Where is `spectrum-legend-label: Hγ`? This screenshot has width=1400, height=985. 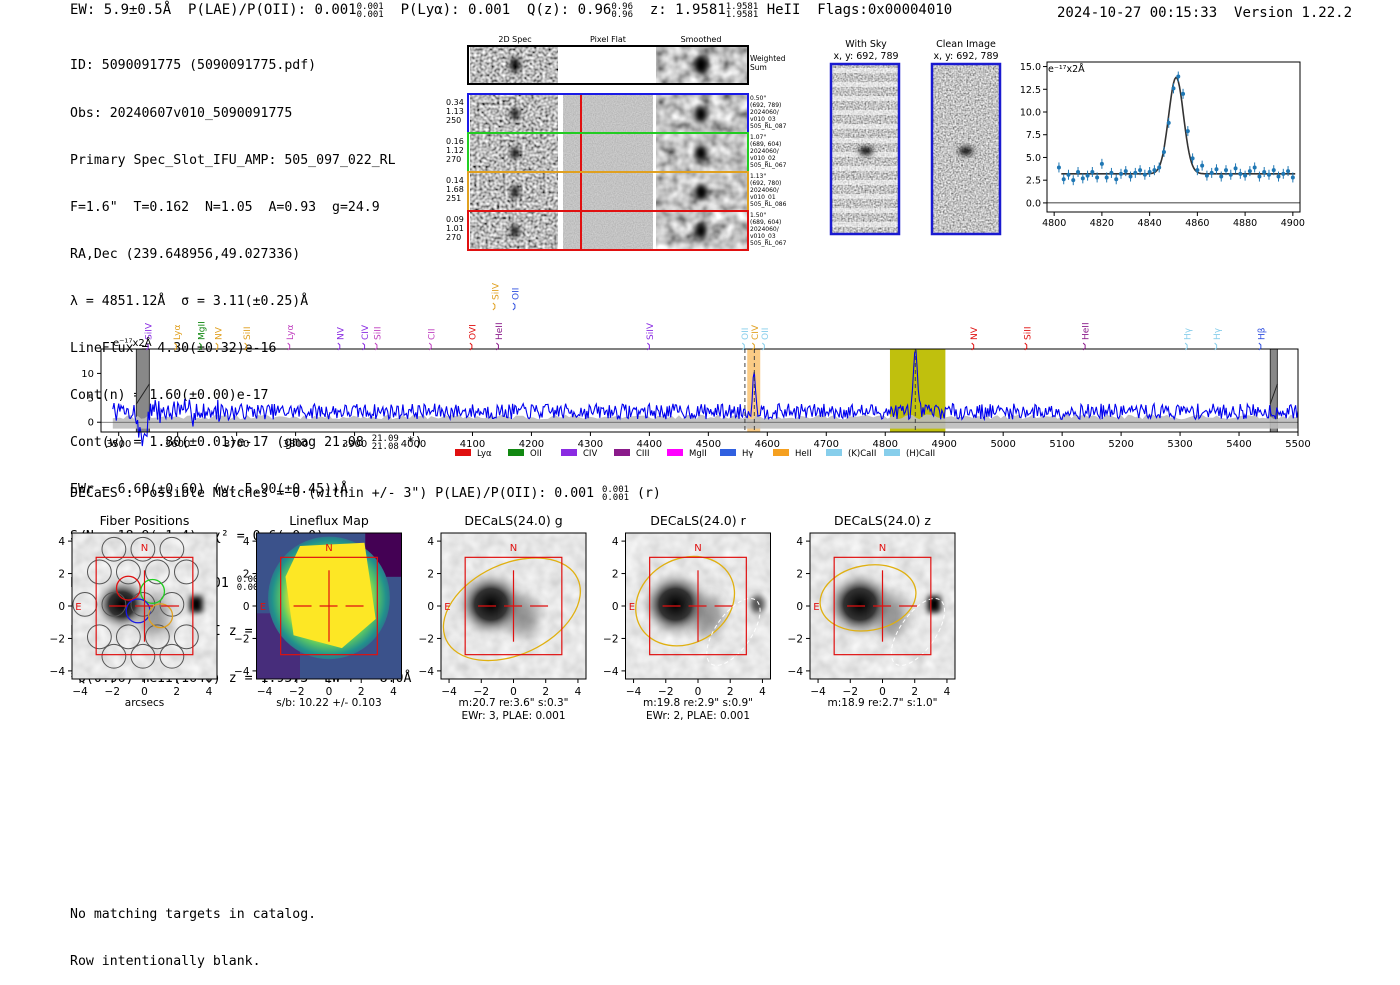 spectrum-legend-label: Hγ is located at coordinates (747, 454).